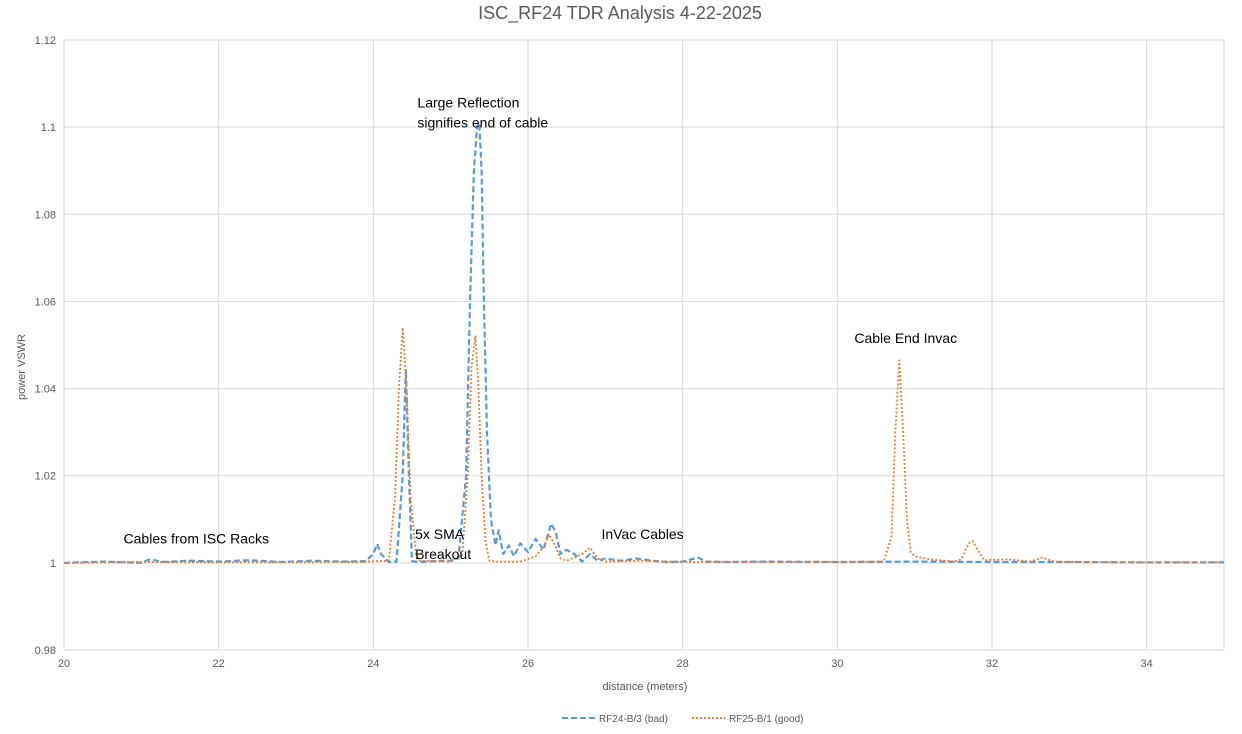 Image resolution: width=1242 pixels, height=734 pixels. Describe the element at coordinates (482, 123) in the screenshot. I see `annotation-line: signifies end of cable` at that location.